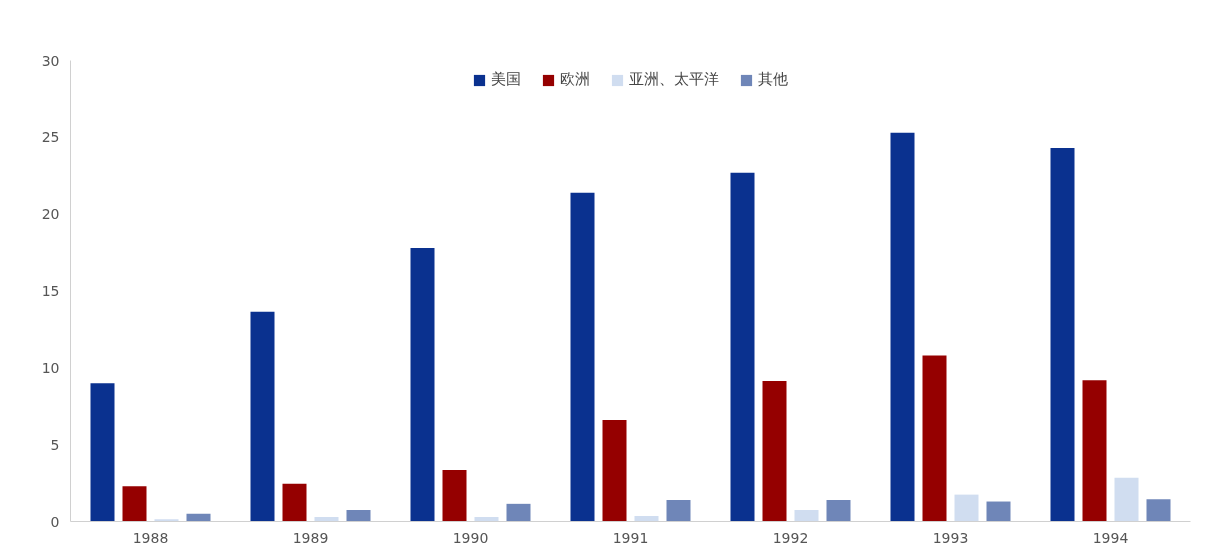  Describe the element at coordinates (674, 79) in the screenshot. I see `legend-label: 亚洲、太平洋` at that location.